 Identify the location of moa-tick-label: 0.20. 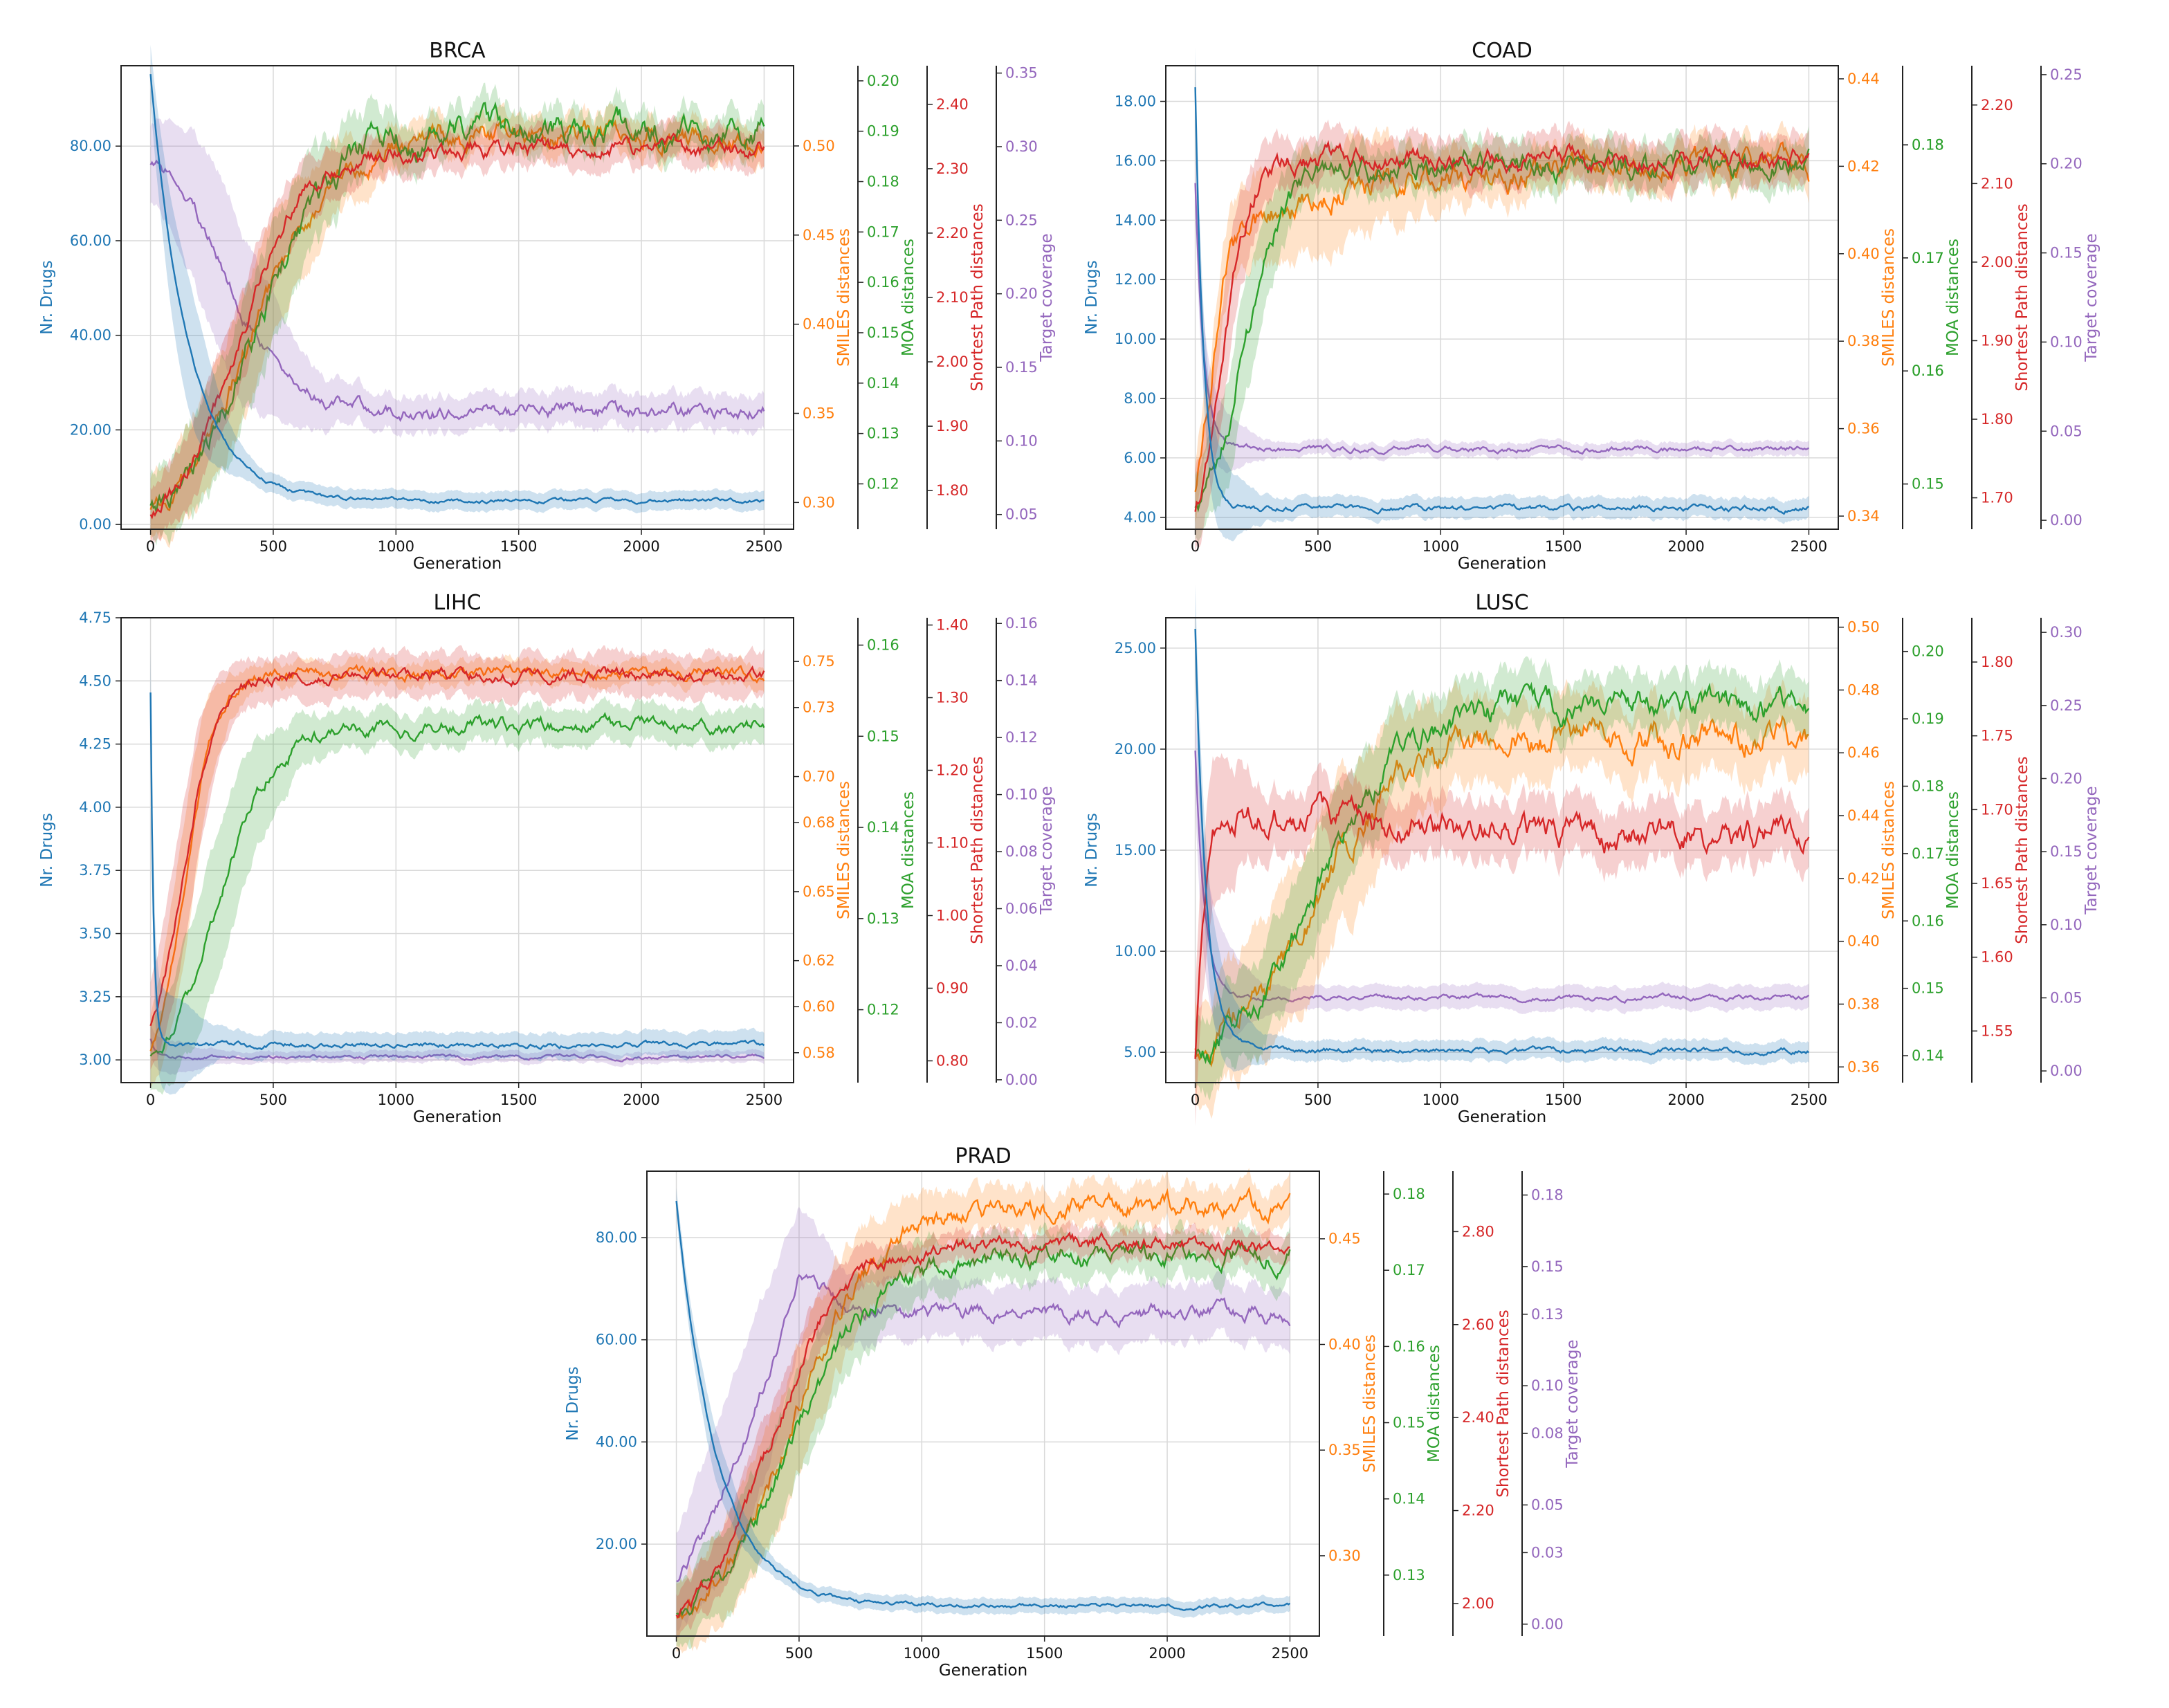
(1928, 652).